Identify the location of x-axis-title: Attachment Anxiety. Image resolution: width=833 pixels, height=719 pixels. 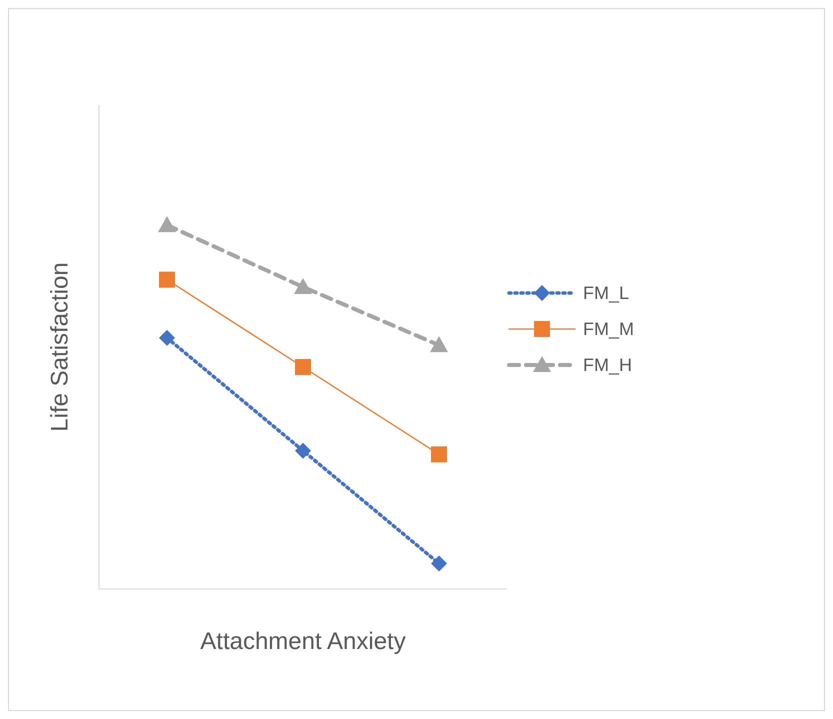
(303, 641).